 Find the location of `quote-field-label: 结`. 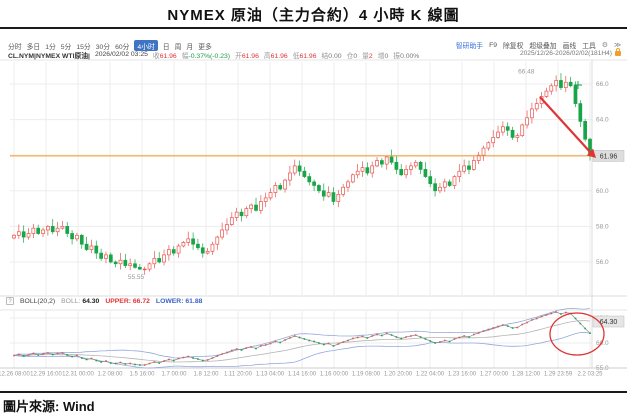

quote-field-label: 结 is located at coordinates (325, 56).